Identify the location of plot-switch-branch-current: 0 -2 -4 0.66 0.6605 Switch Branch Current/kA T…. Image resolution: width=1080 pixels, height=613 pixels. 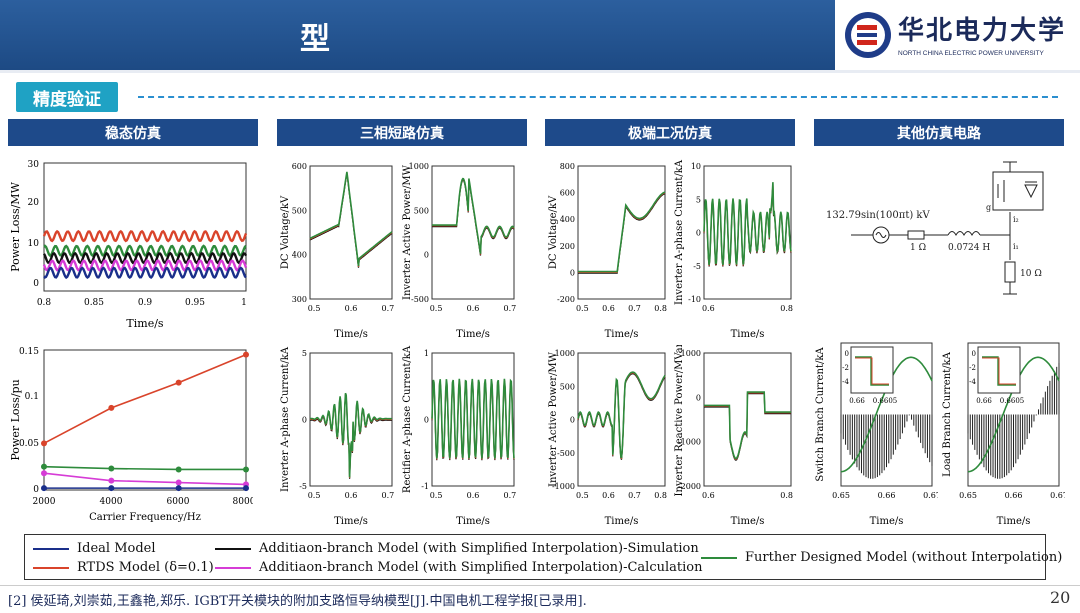
(875, 432).